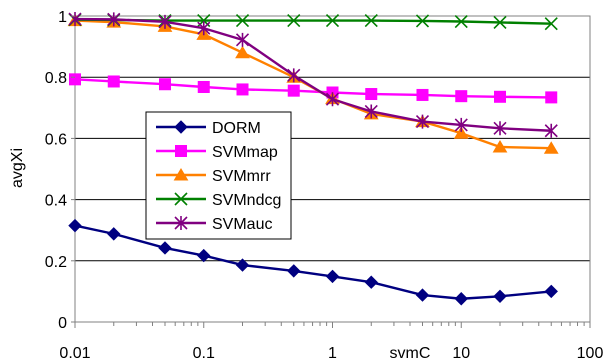 The image size is (611, 364). Describe the element at coordinates (56, 262) in the screenshot. I see `y-tick-label: 0.2` at that location.